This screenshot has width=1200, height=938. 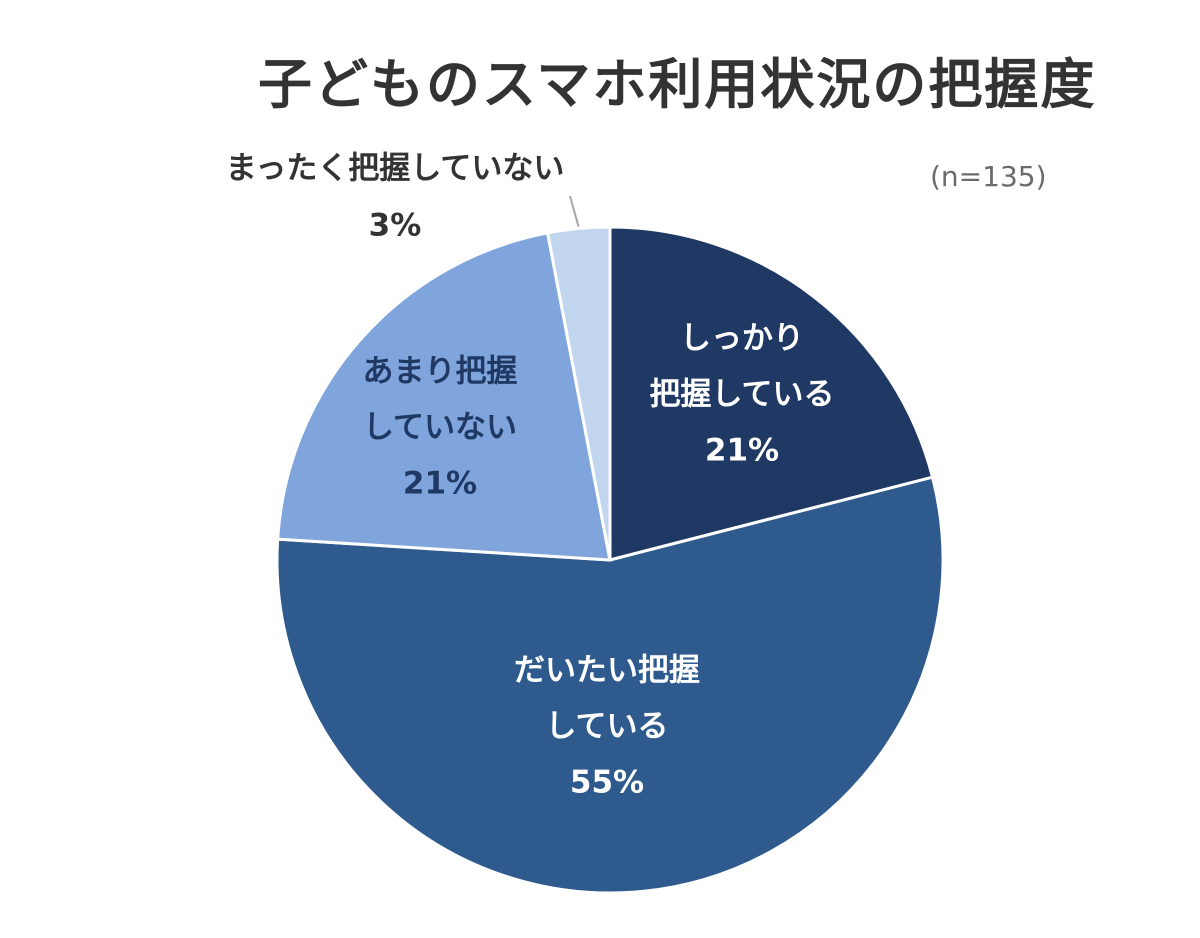 What do you see at coordinates (607, 671) in the screenshot?
I see `slice-label: だいたい把握` at bounding box center [607, 671].